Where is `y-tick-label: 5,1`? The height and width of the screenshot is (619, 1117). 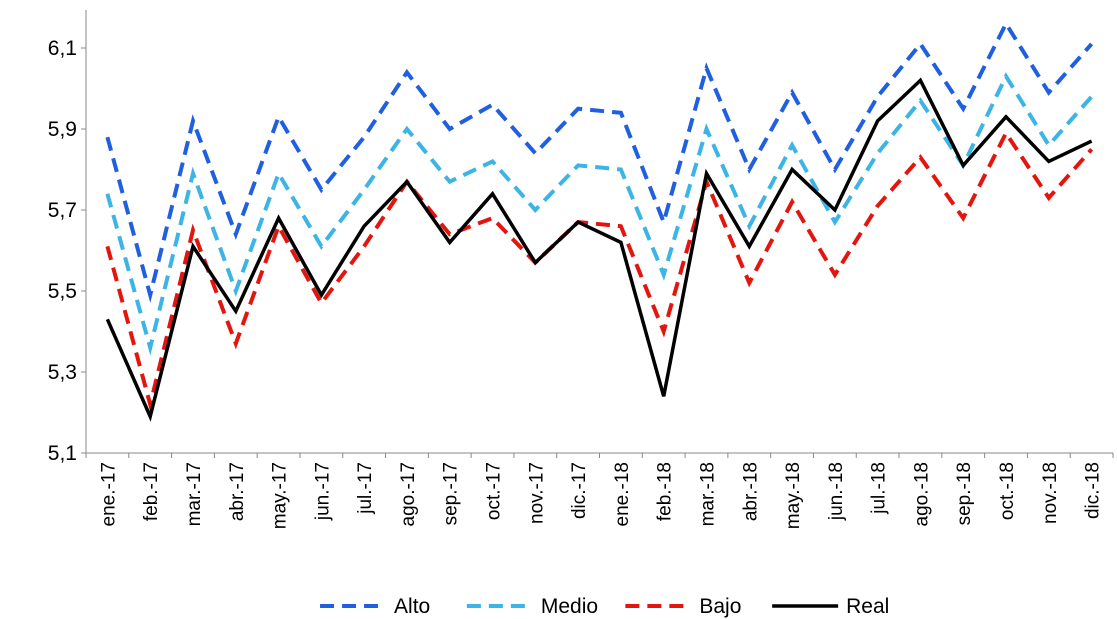
y-tick-label: 5,1 is located at coordinates (62, 453).